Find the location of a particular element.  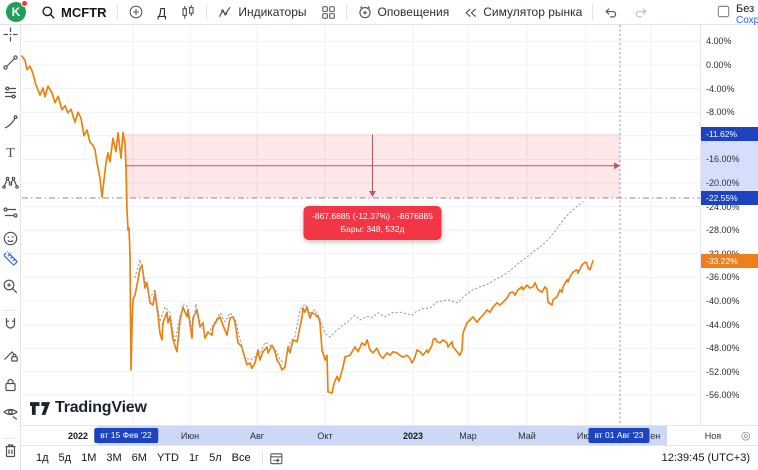

interval-label: Д is located at coordinates (162, 12).